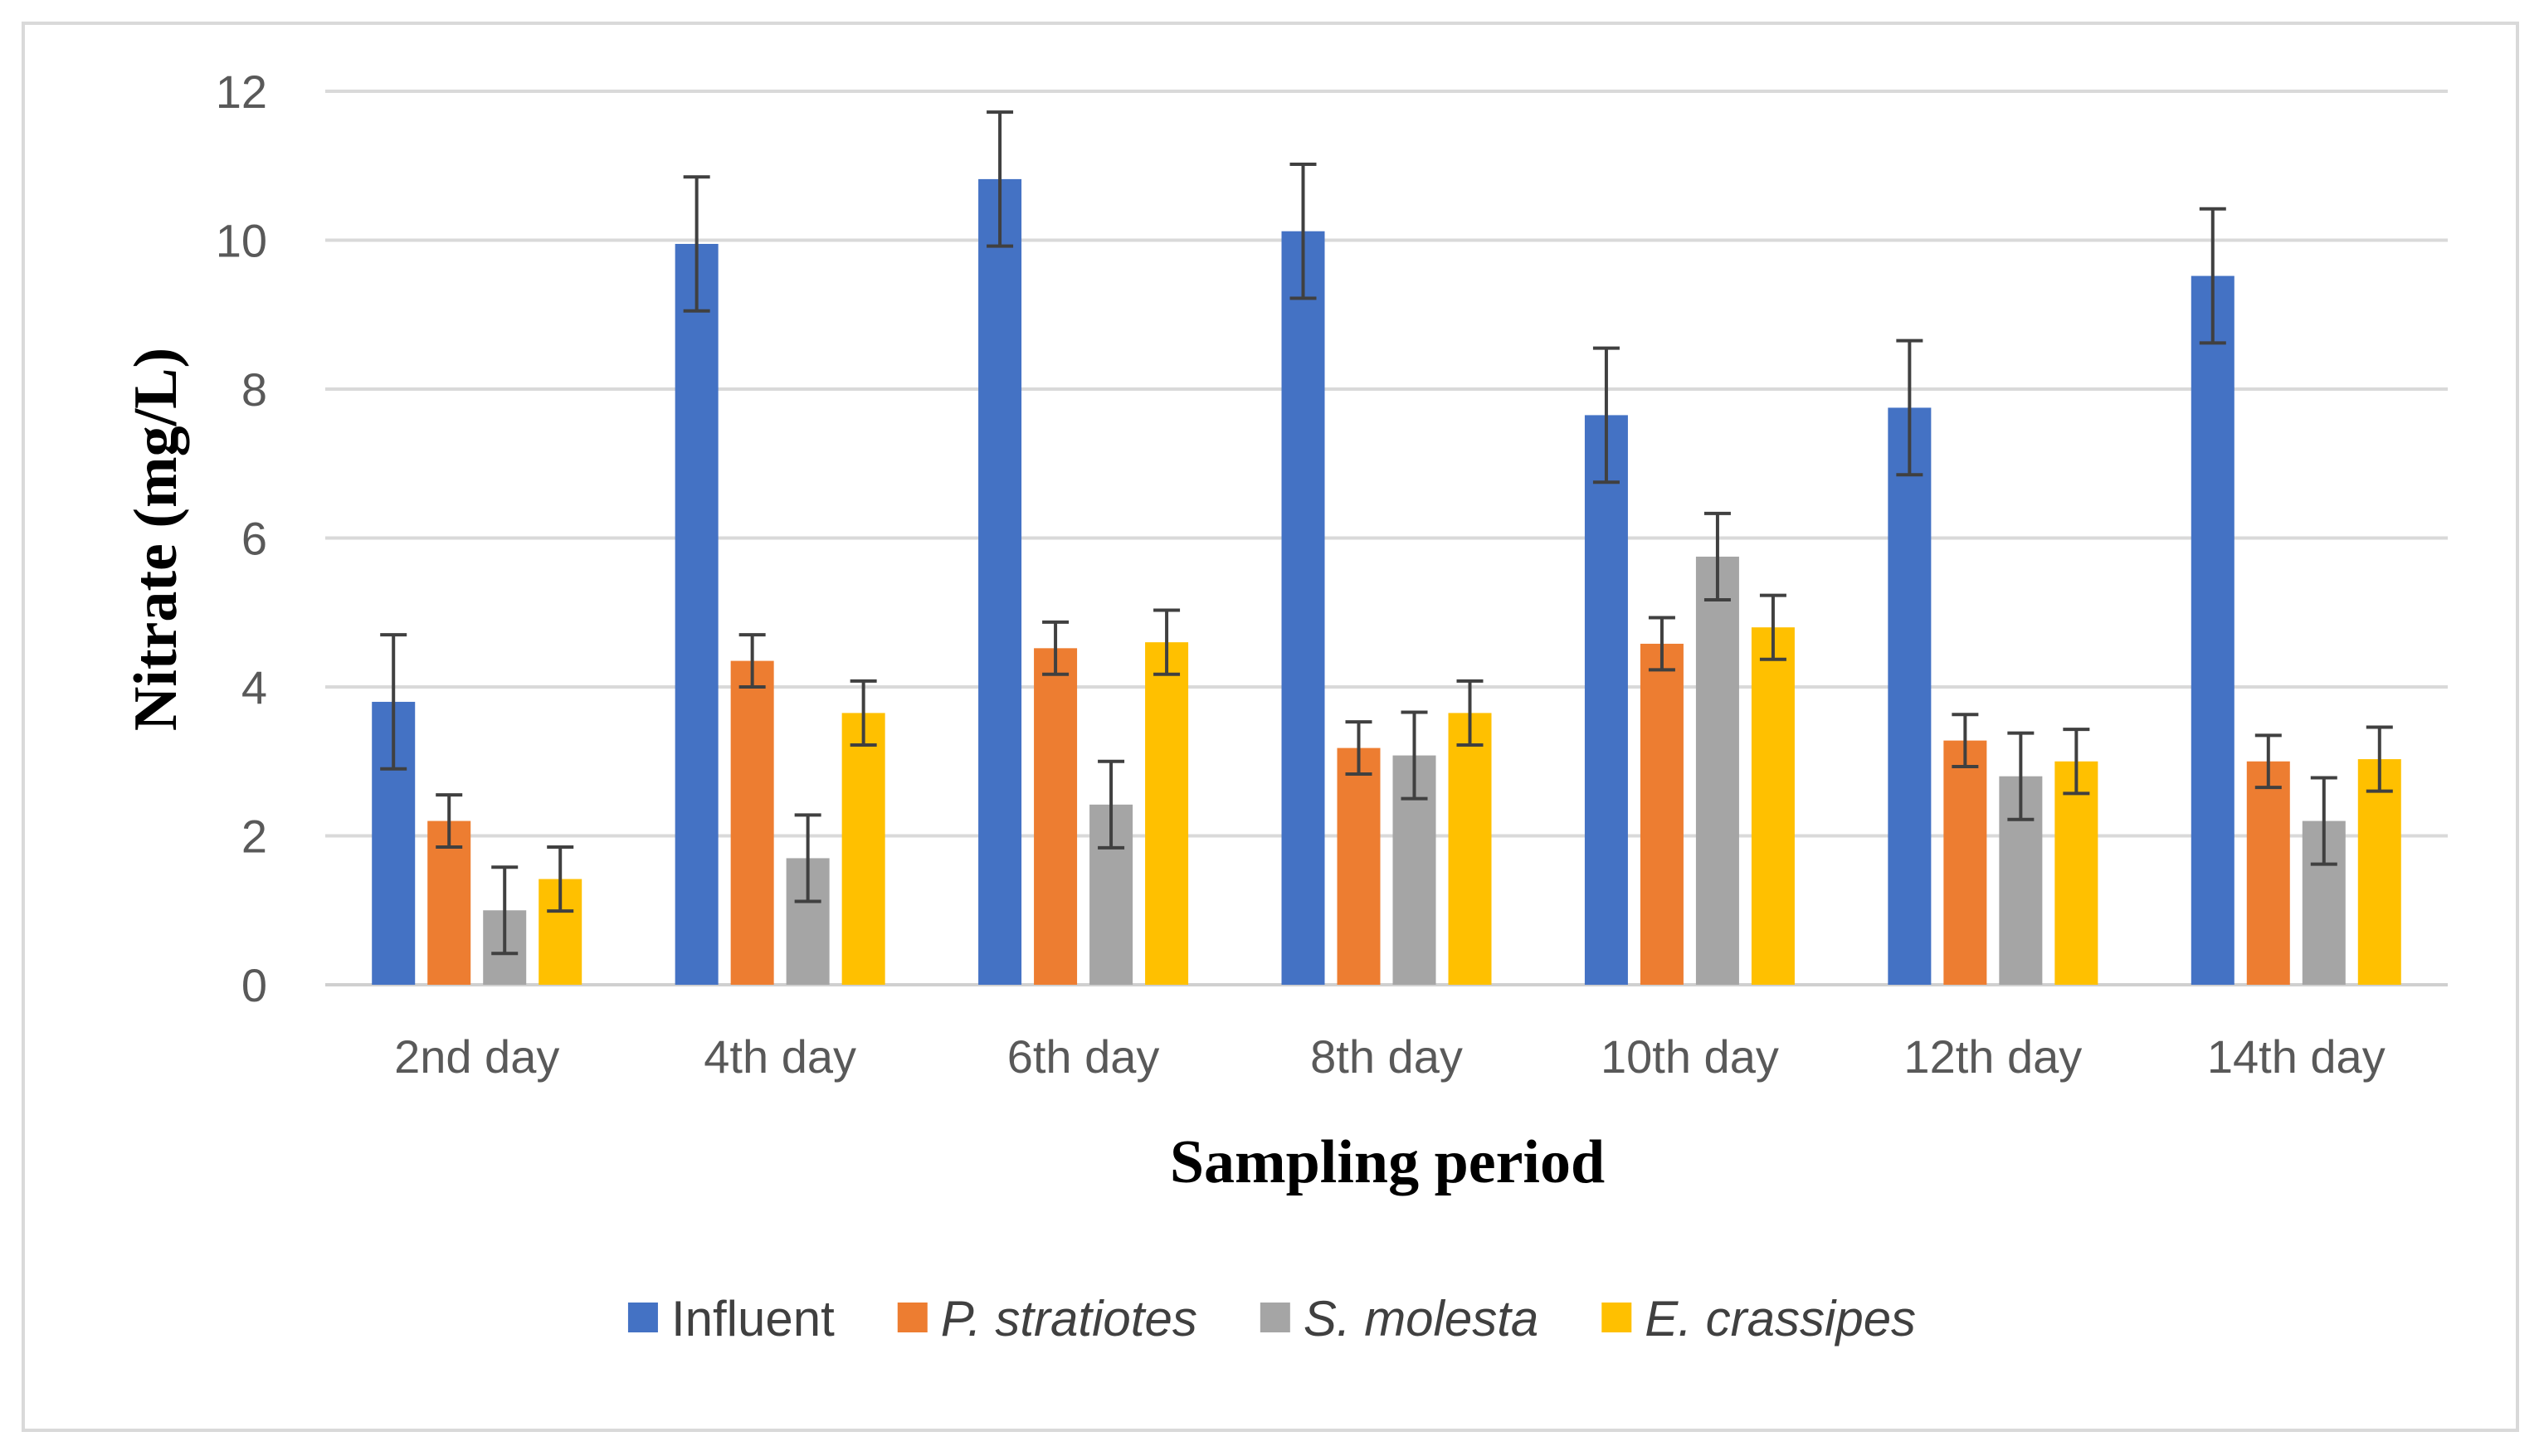  I want to click on legend-item: S. molesta, so click(1399, 1318).